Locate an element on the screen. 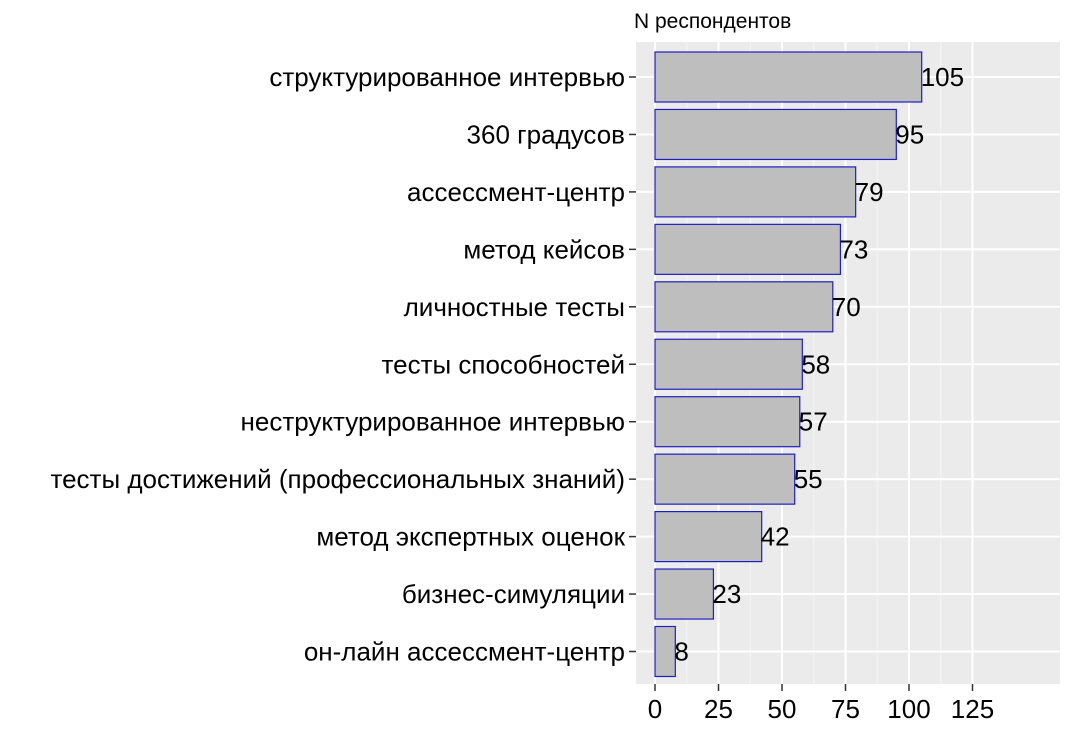 The image size is (1070, 755). value-label: 8 is located at coordinates (681, 652).